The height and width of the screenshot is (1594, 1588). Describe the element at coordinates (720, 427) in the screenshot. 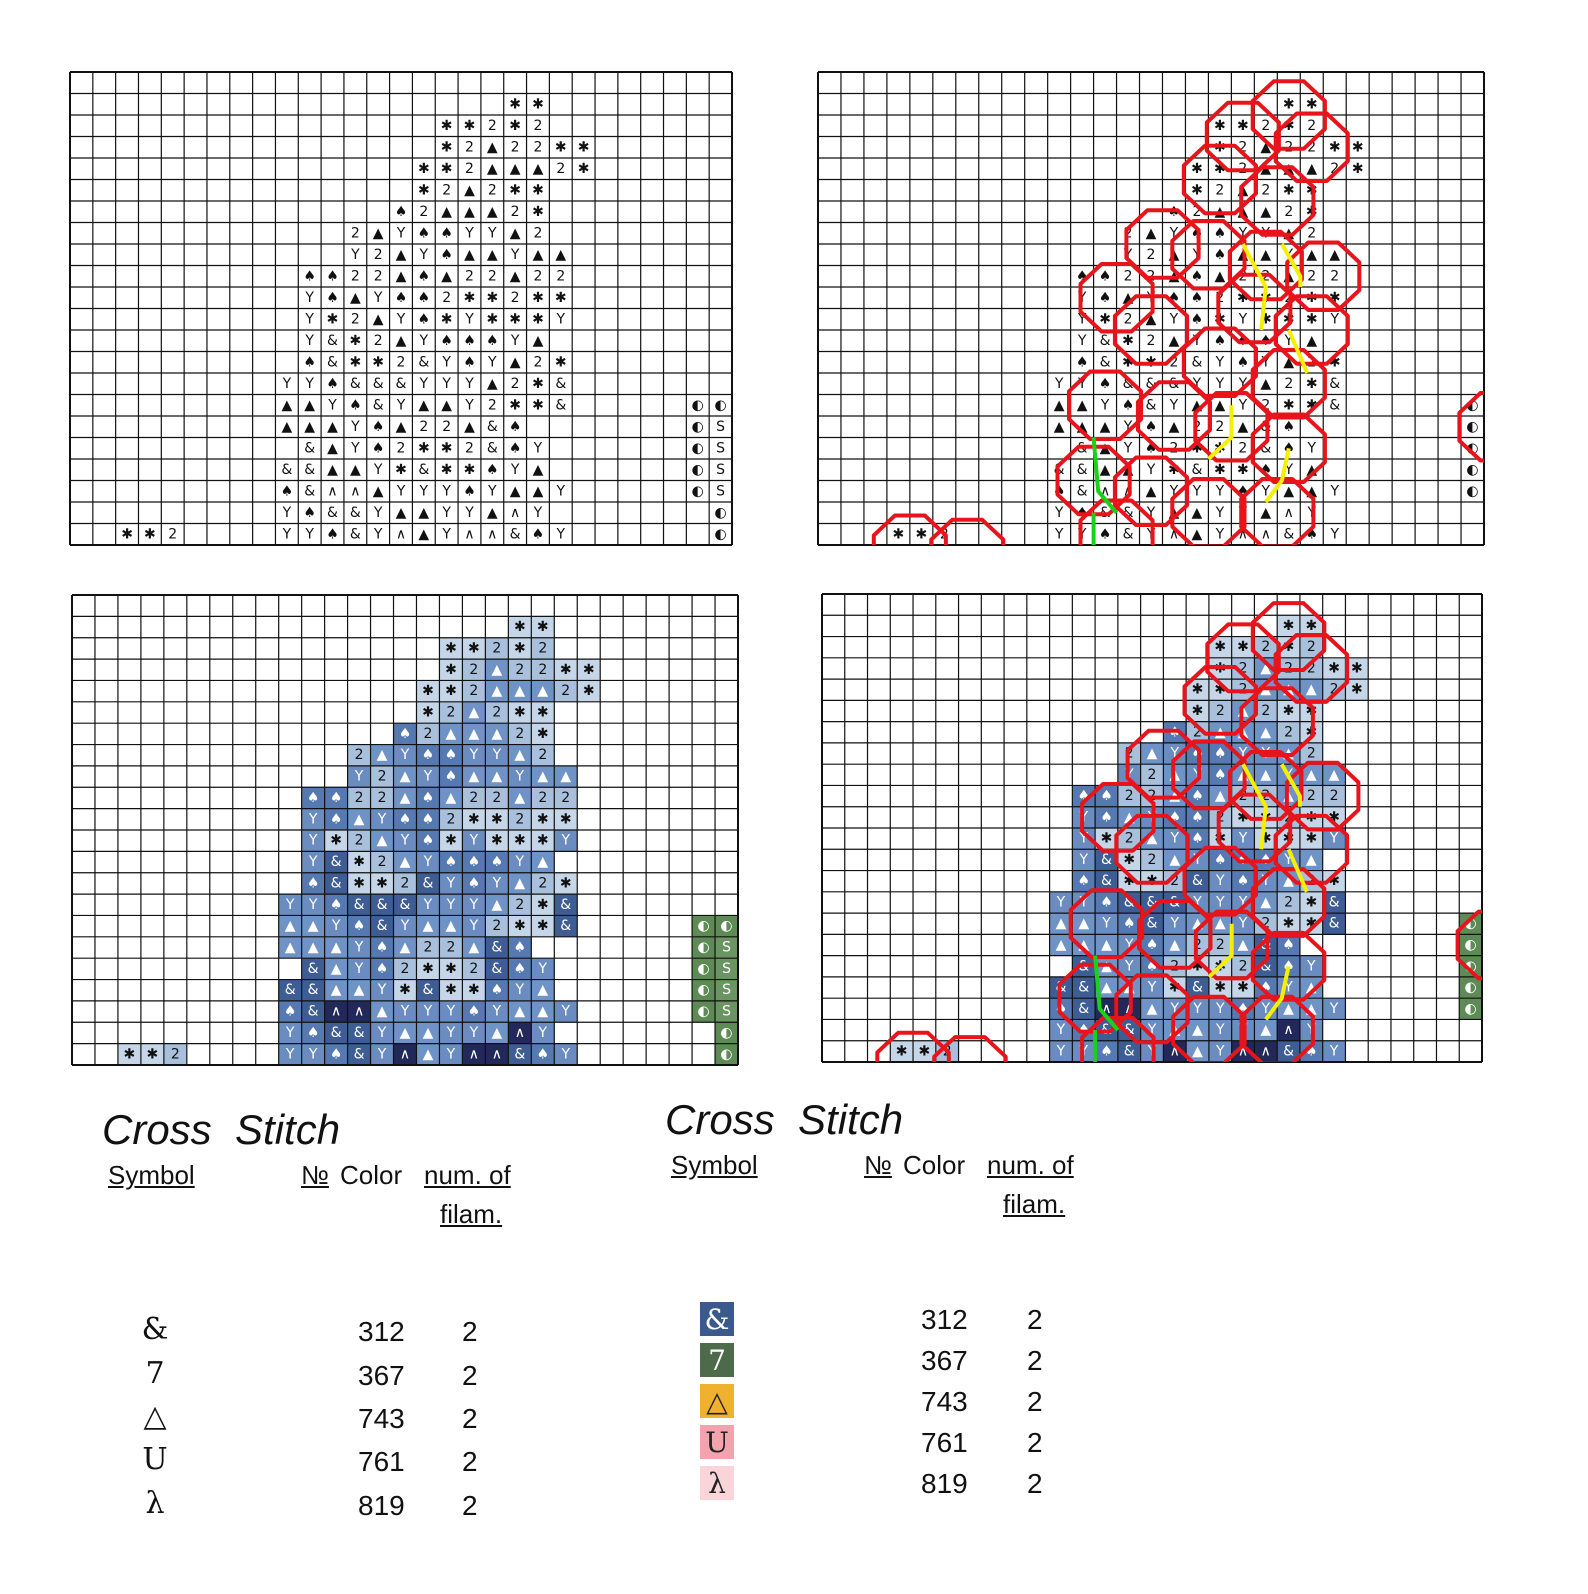

I see `stitch-symbol: S` at that location.